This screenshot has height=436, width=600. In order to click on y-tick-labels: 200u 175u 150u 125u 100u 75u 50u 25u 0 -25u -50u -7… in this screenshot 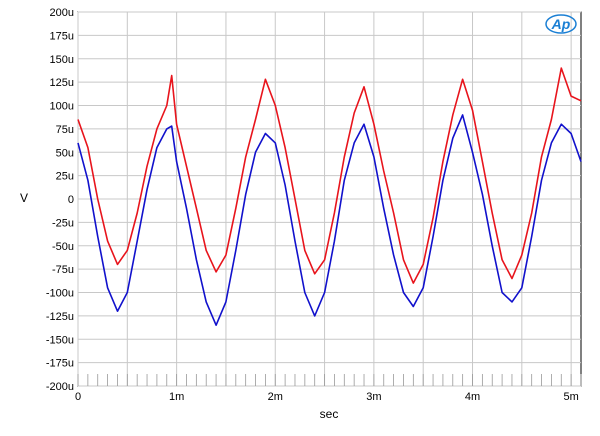, I will do `click(60, 200)`.